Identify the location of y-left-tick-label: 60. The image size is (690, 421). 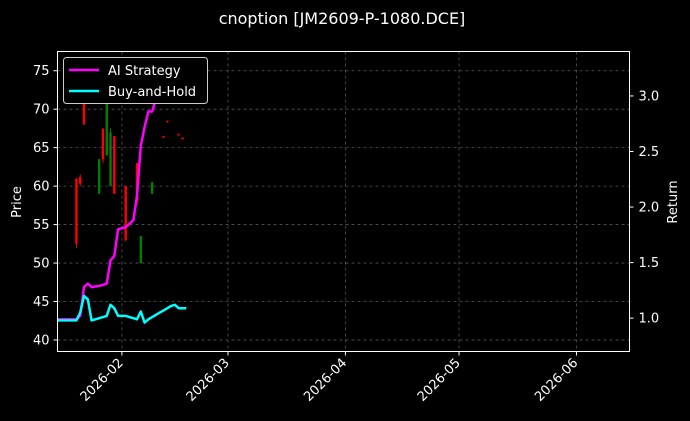
(41, 187).